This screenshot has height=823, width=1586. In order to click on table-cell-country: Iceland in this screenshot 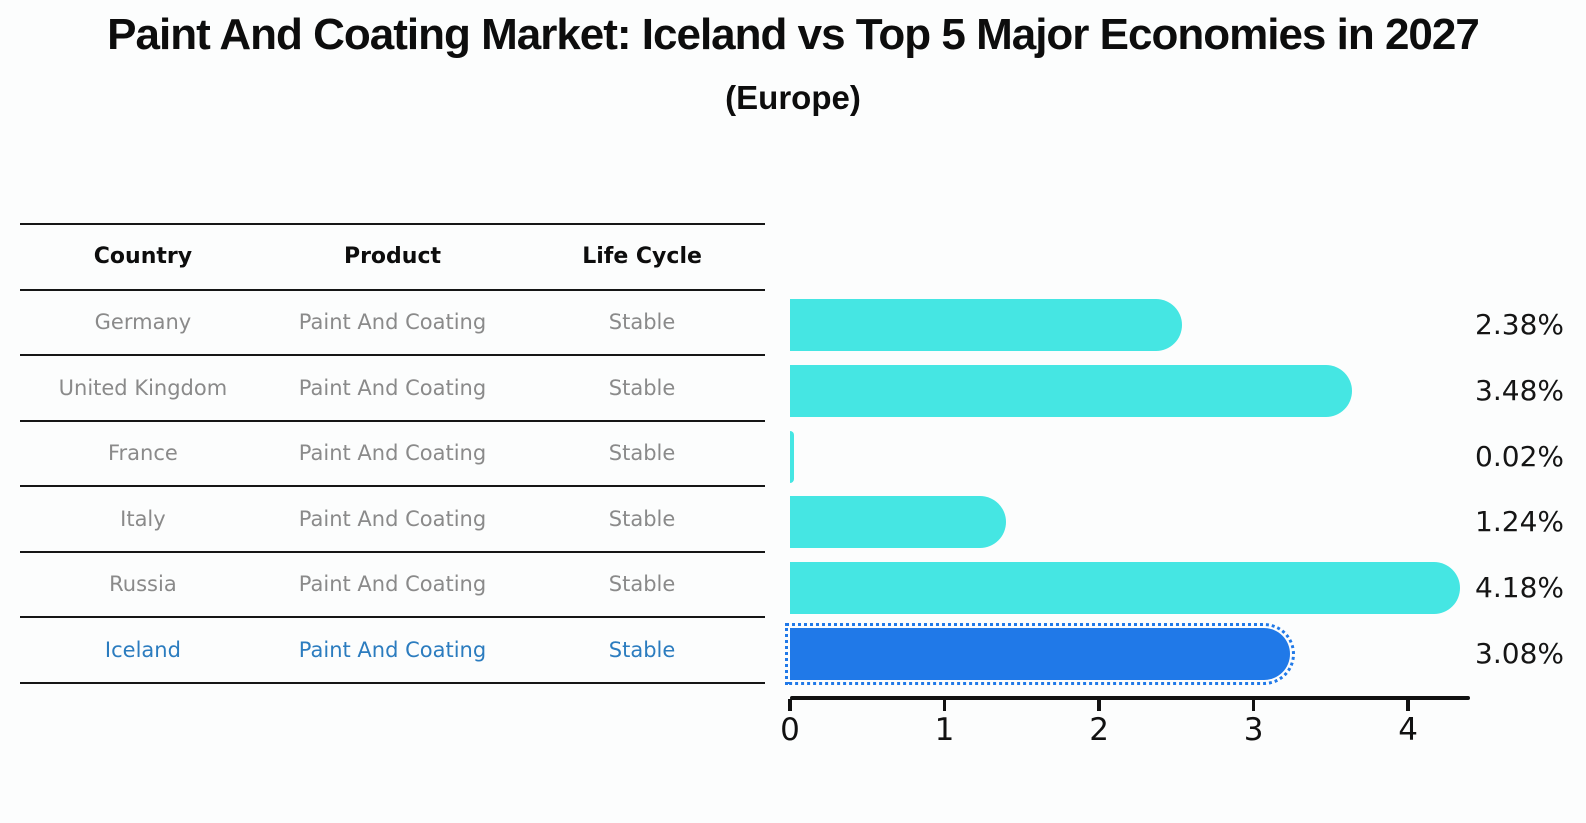, I will do `click(142, 649)`.